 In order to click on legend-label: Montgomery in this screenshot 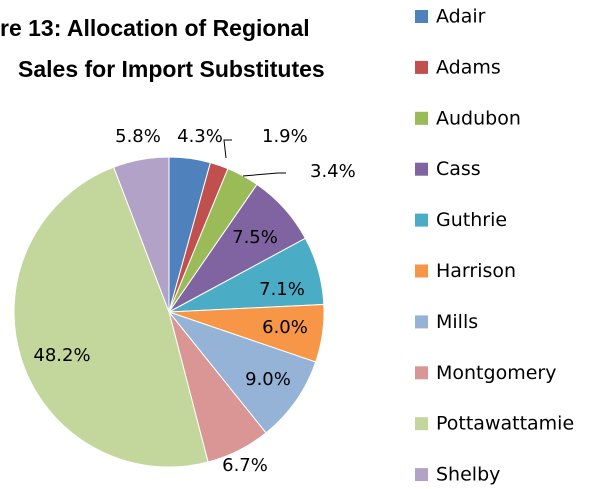, I will do `click(496, 373)`.